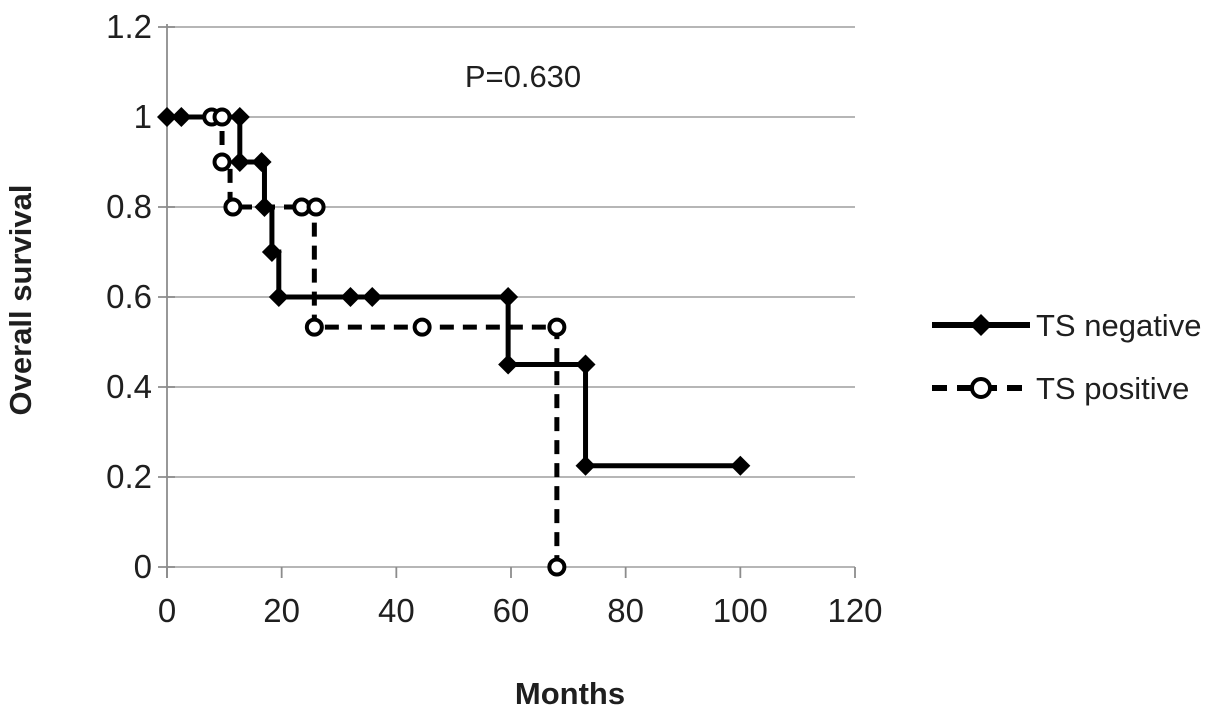 This screenshot has height=722, width=1205. Describe the element at coordinates (281, 610) in the screenshot. I see `x-tick-label: 20` at that location.